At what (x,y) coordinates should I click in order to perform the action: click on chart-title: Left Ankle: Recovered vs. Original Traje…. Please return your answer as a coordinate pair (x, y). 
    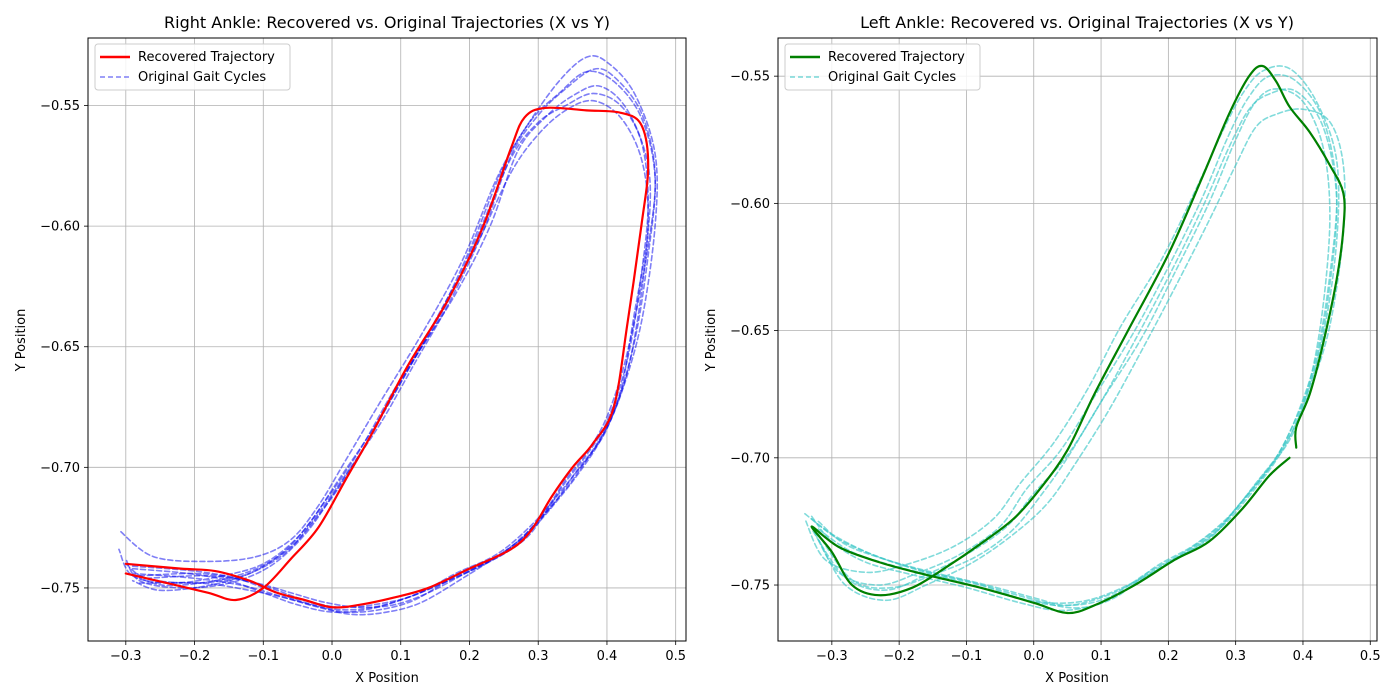
    Looking at the image, I should click on (1077, 22).